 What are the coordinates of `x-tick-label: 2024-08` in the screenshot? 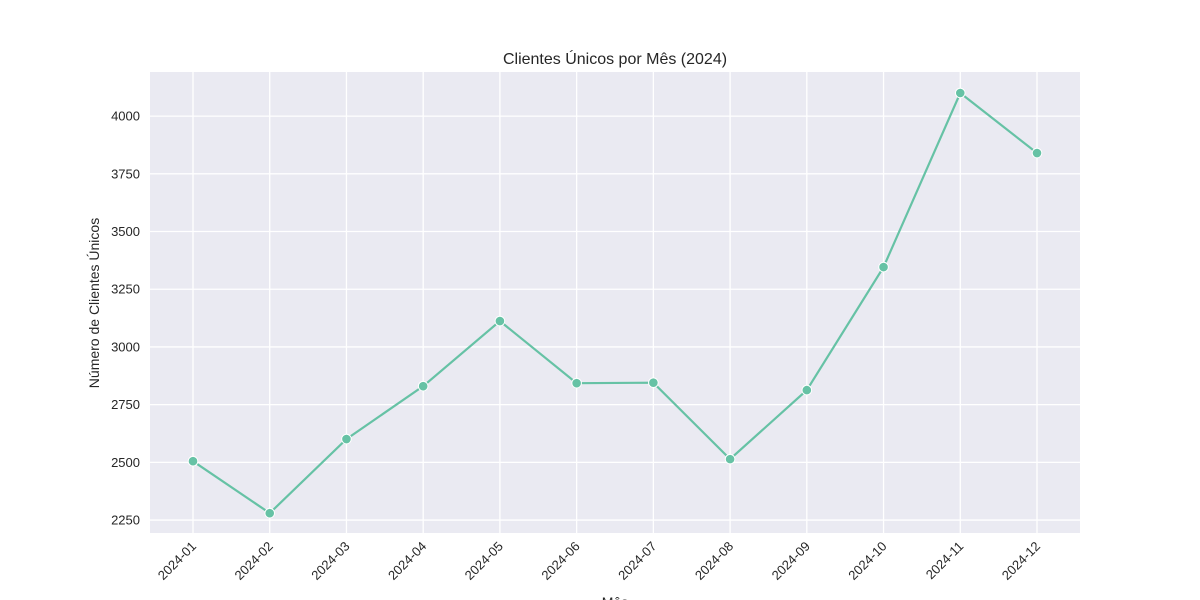 It's located at (714, 561).